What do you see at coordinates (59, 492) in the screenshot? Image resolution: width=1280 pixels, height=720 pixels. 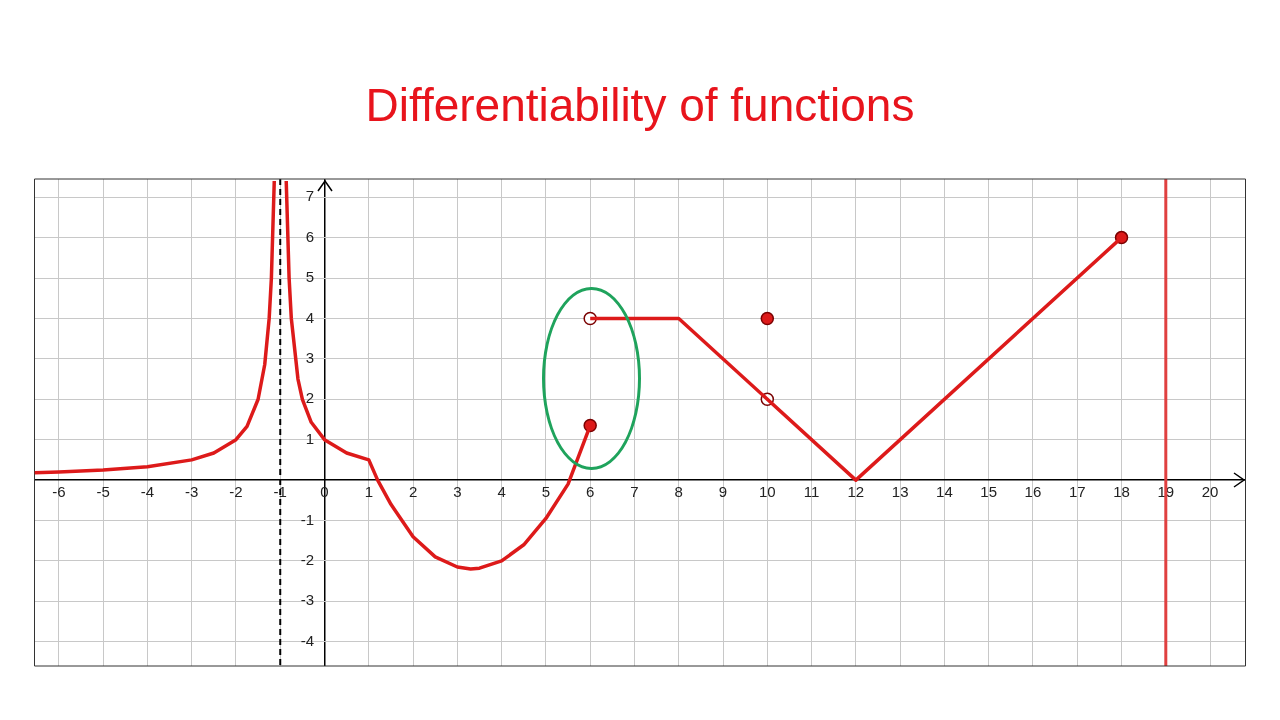 I see `x-tick-label: -6` at bounding box center [59, 492].